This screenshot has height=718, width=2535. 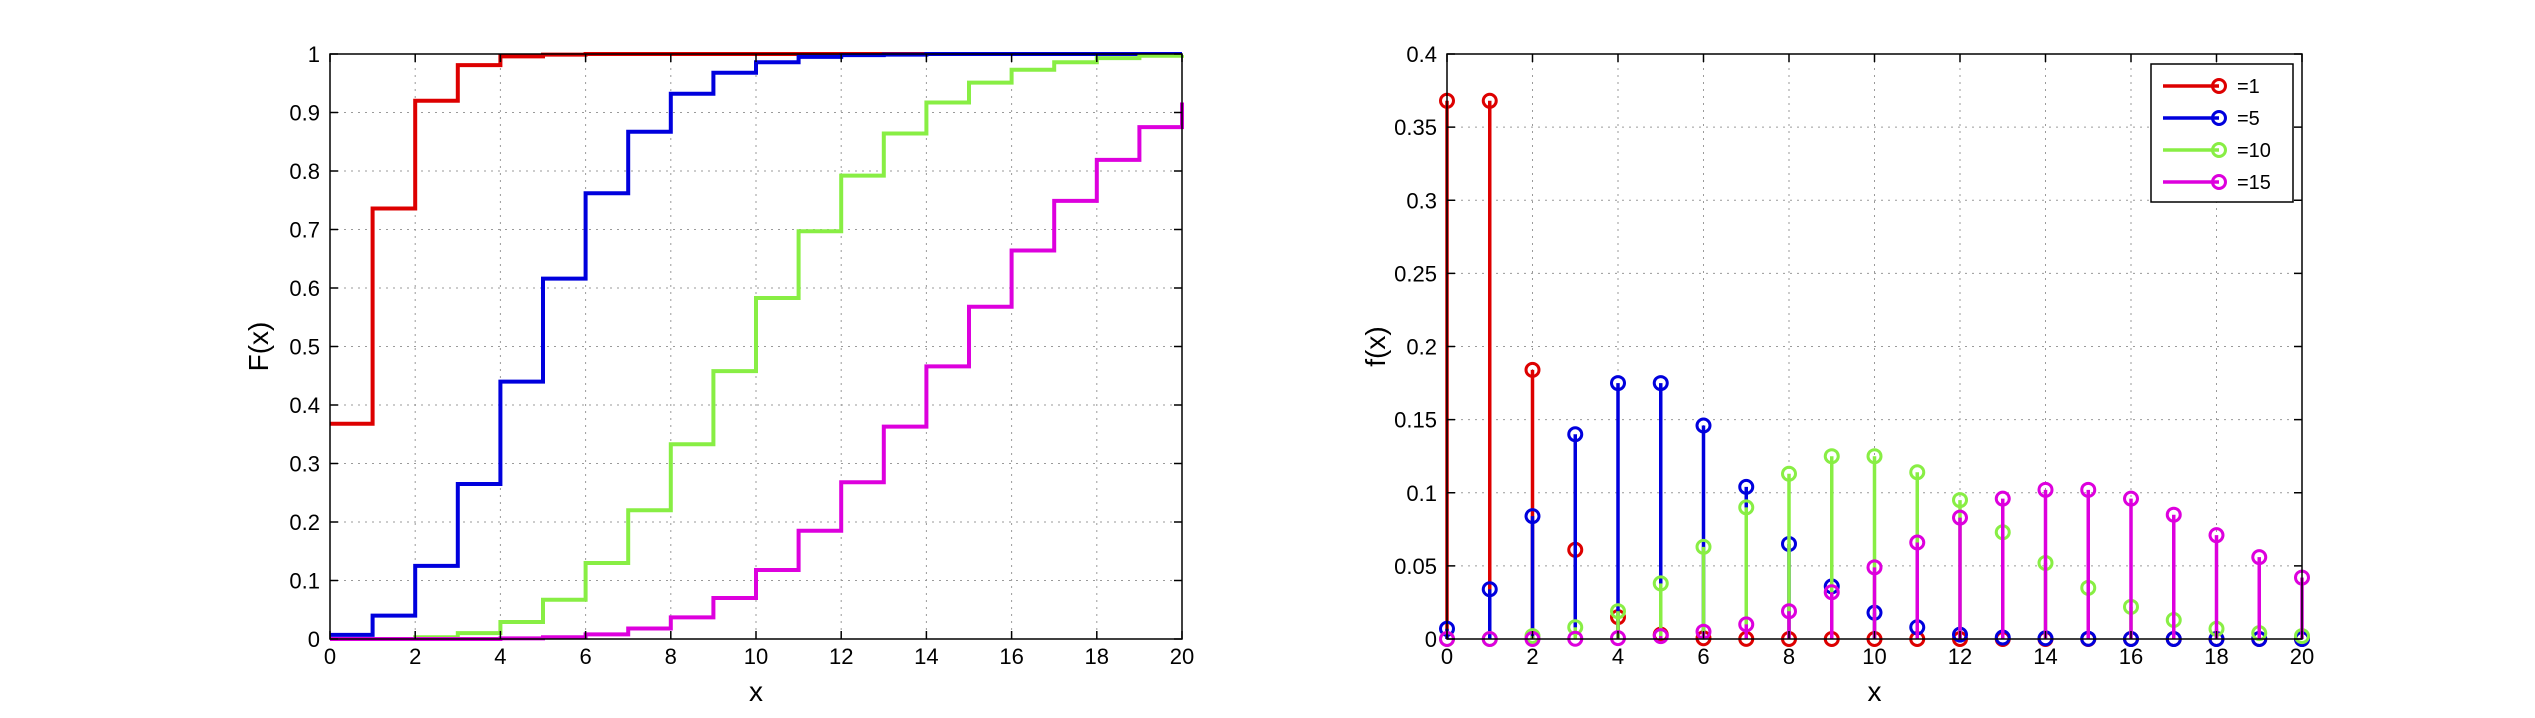 What do you see at coordinates (1415, 127) in the screenshot?
I see `y-tick-label: 0.35` at bounding box center [1415, 127].